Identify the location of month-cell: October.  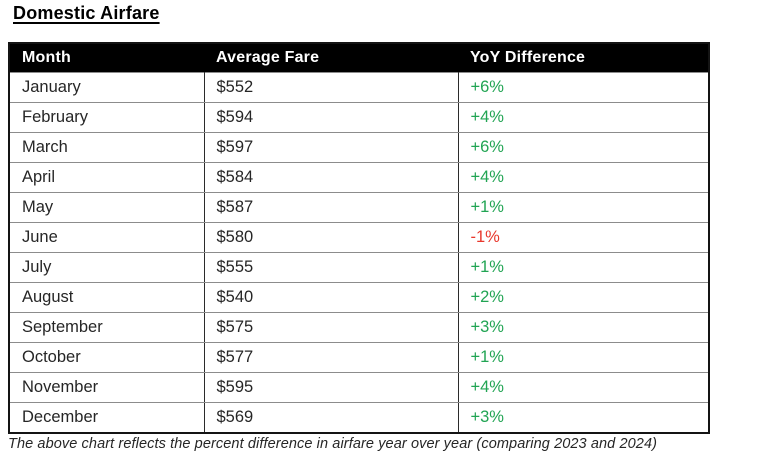
(106, 357).